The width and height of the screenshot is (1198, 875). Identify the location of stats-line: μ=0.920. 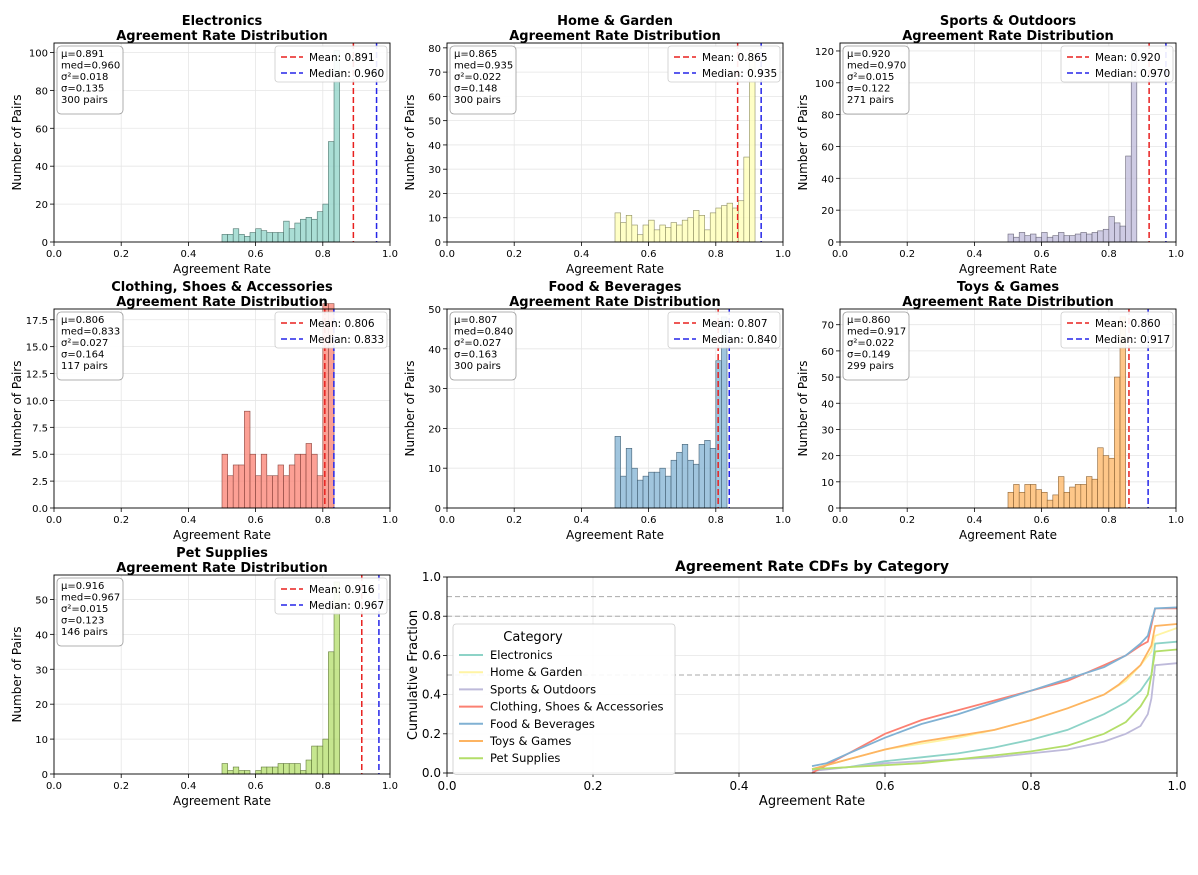
(868, 54).